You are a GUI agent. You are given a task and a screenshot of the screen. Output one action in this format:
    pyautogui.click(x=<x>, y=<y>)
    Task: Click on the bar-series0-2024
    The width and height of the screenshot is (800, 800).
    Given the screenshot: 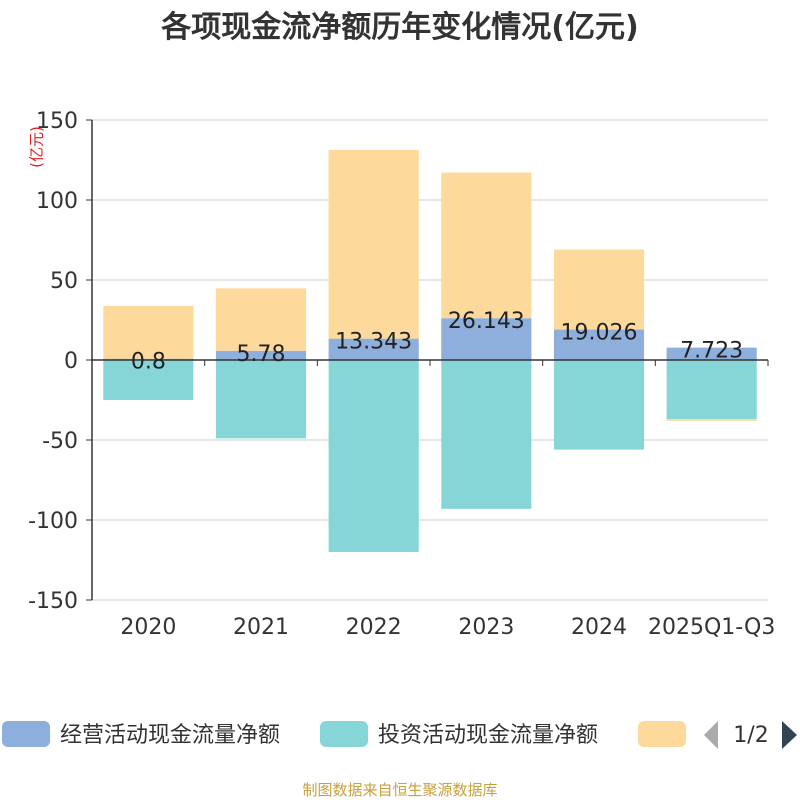 What is the action you would take?
    pyautogui.click(x=599, y=344)
    